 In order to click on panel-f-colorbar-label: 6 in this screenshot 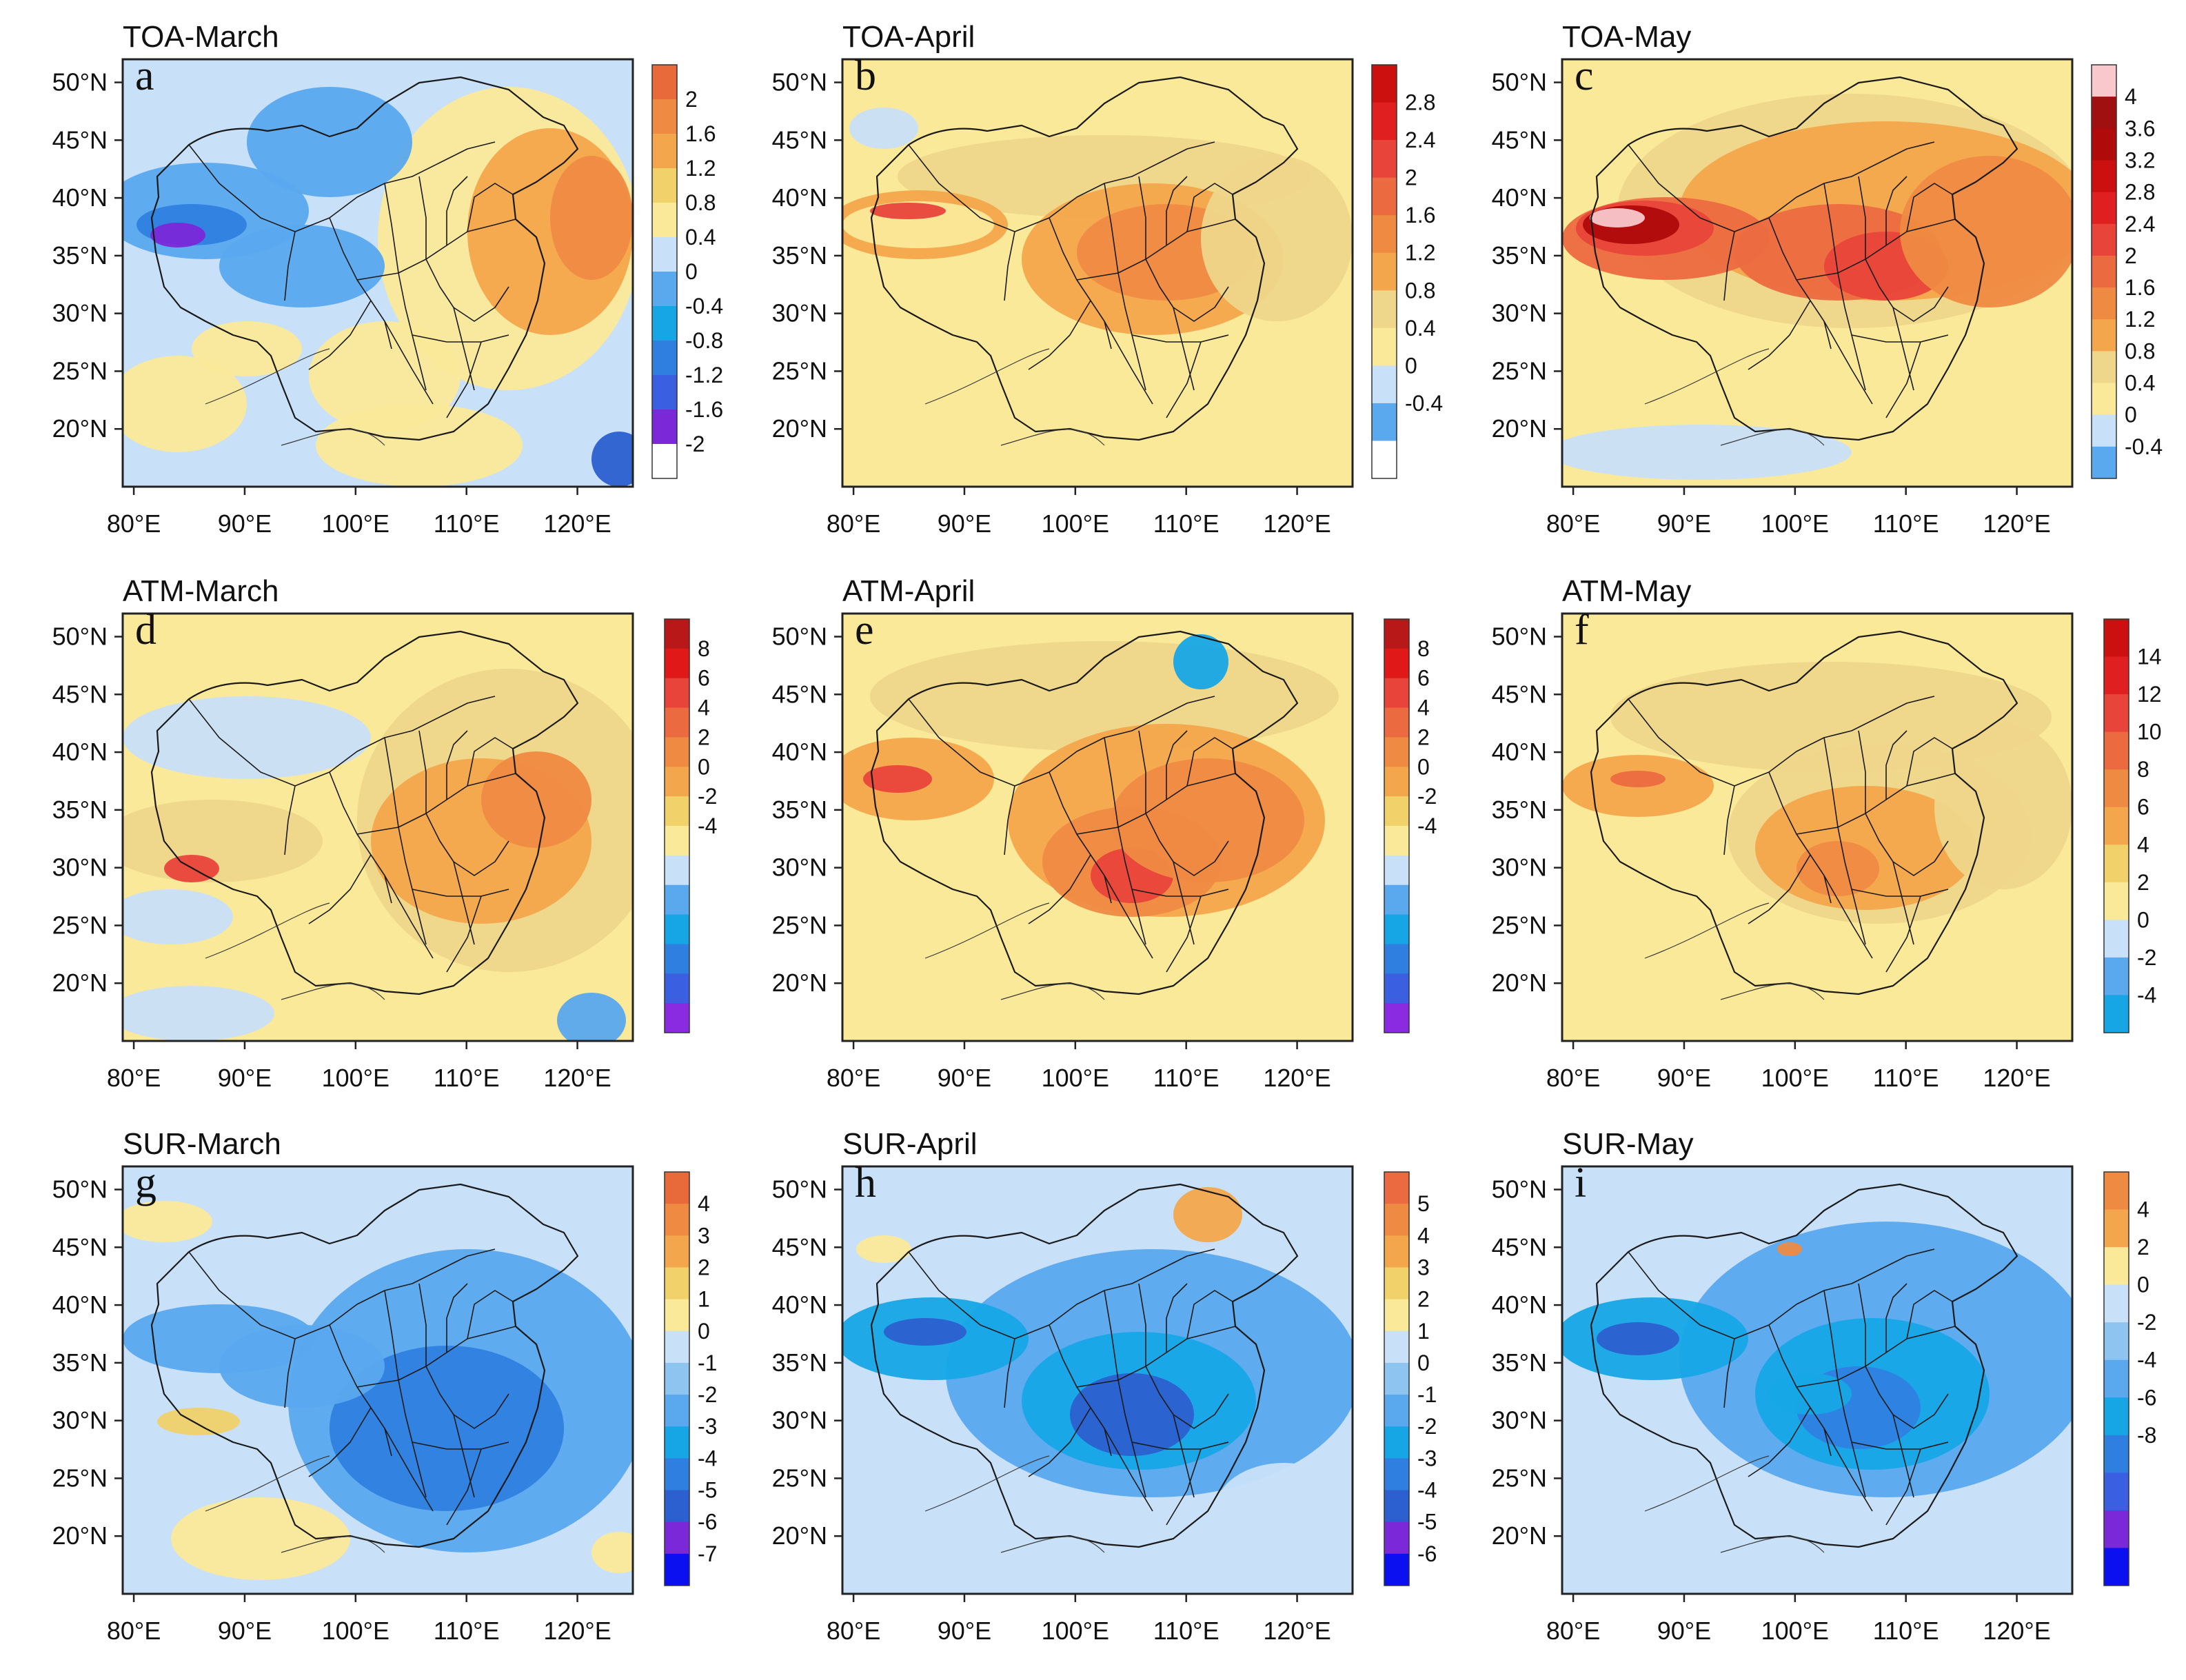, I will do `click(2143, 807)`.